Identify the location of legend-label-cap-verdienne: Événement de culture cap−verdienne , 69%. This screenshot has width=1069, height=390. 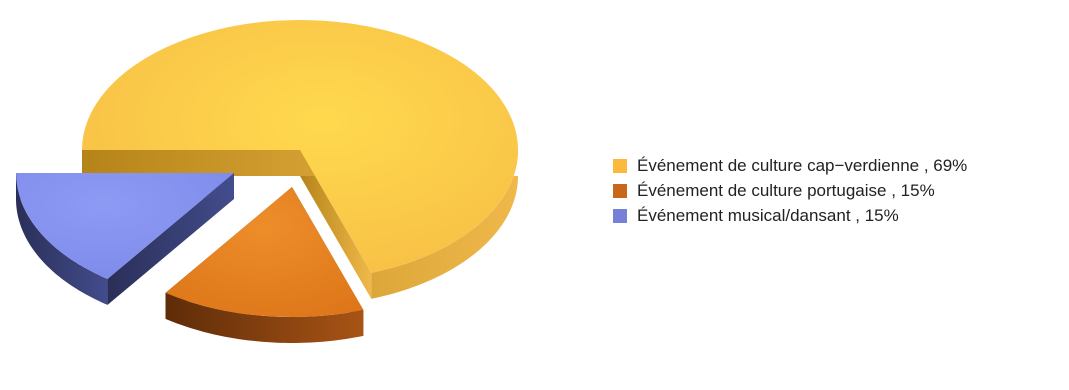
(802, 165).